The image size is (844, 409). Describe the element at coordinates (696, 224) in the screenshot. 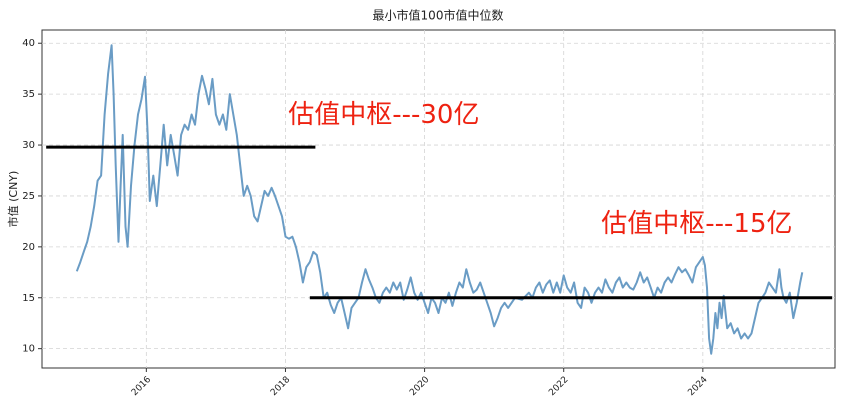

I see `annotation: 估值中枢---15亿` at that location.